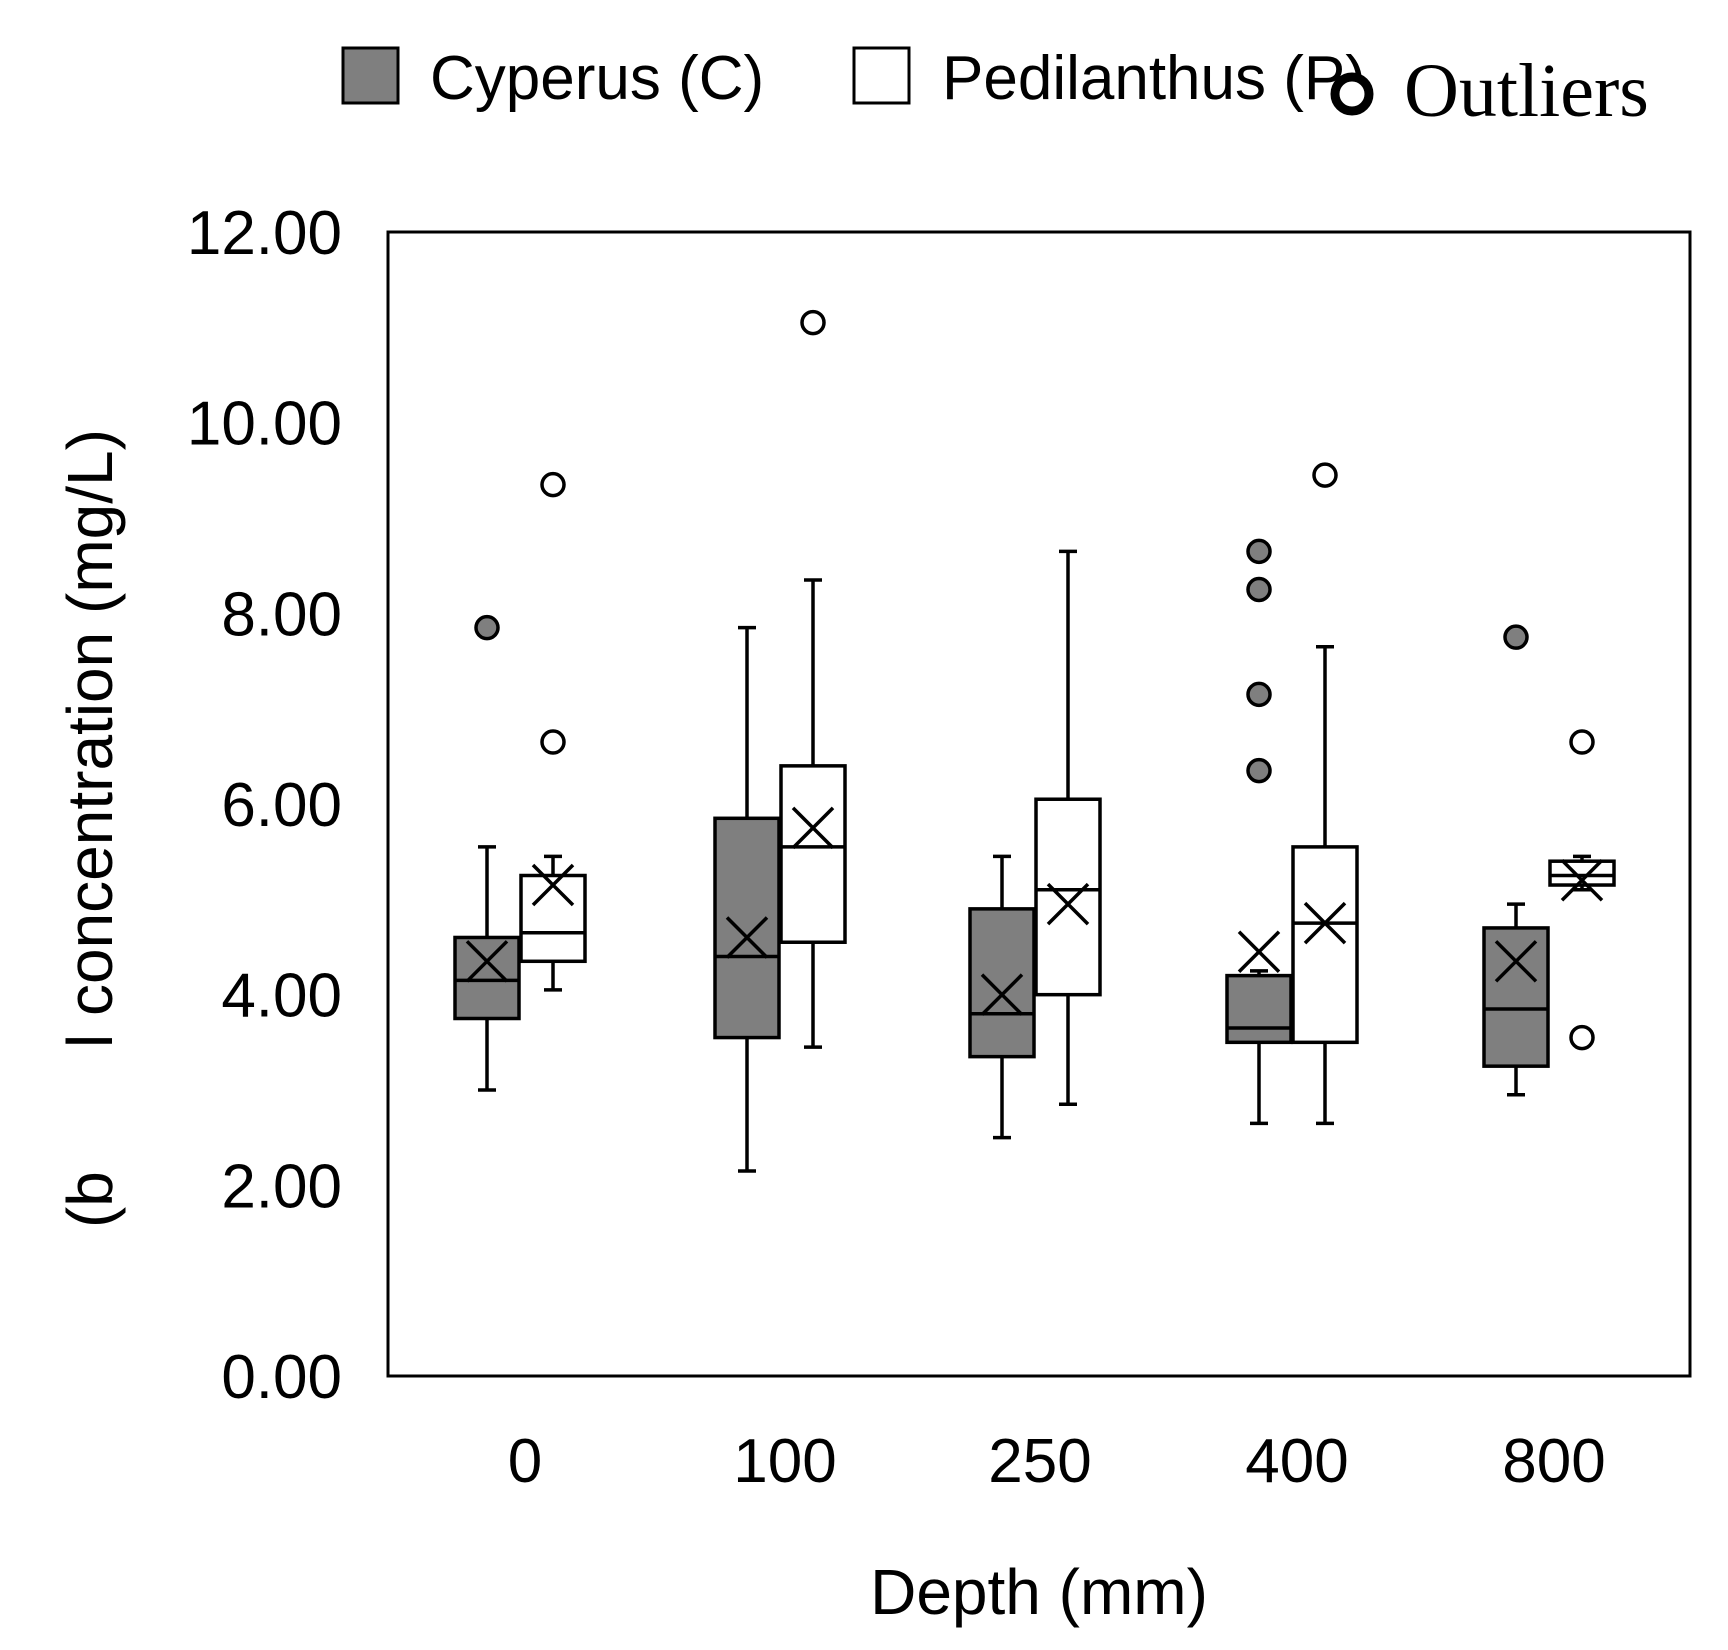 The height and width of the screenshot is (1650, 1728). I want to click on y-axis-title-fragment: (b, so click(90, 1199).